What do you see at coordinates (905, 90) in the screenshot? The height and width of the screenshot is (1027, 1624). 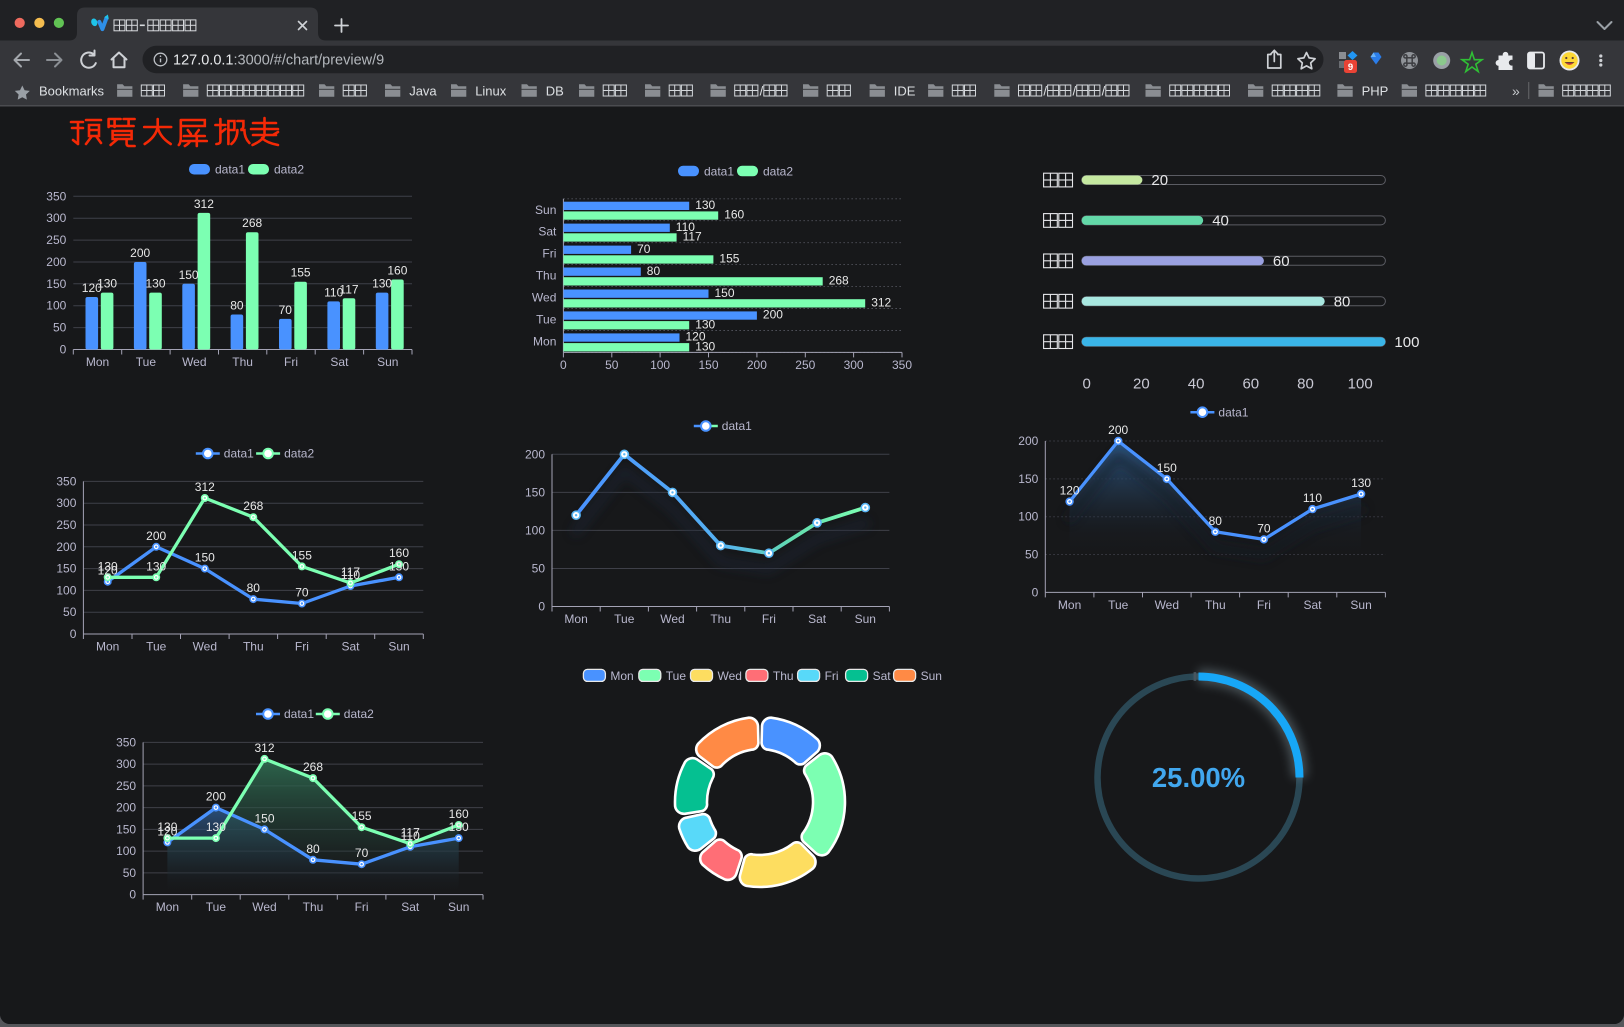 I see `svg-text: IDE` at bounding box center [905, 90].